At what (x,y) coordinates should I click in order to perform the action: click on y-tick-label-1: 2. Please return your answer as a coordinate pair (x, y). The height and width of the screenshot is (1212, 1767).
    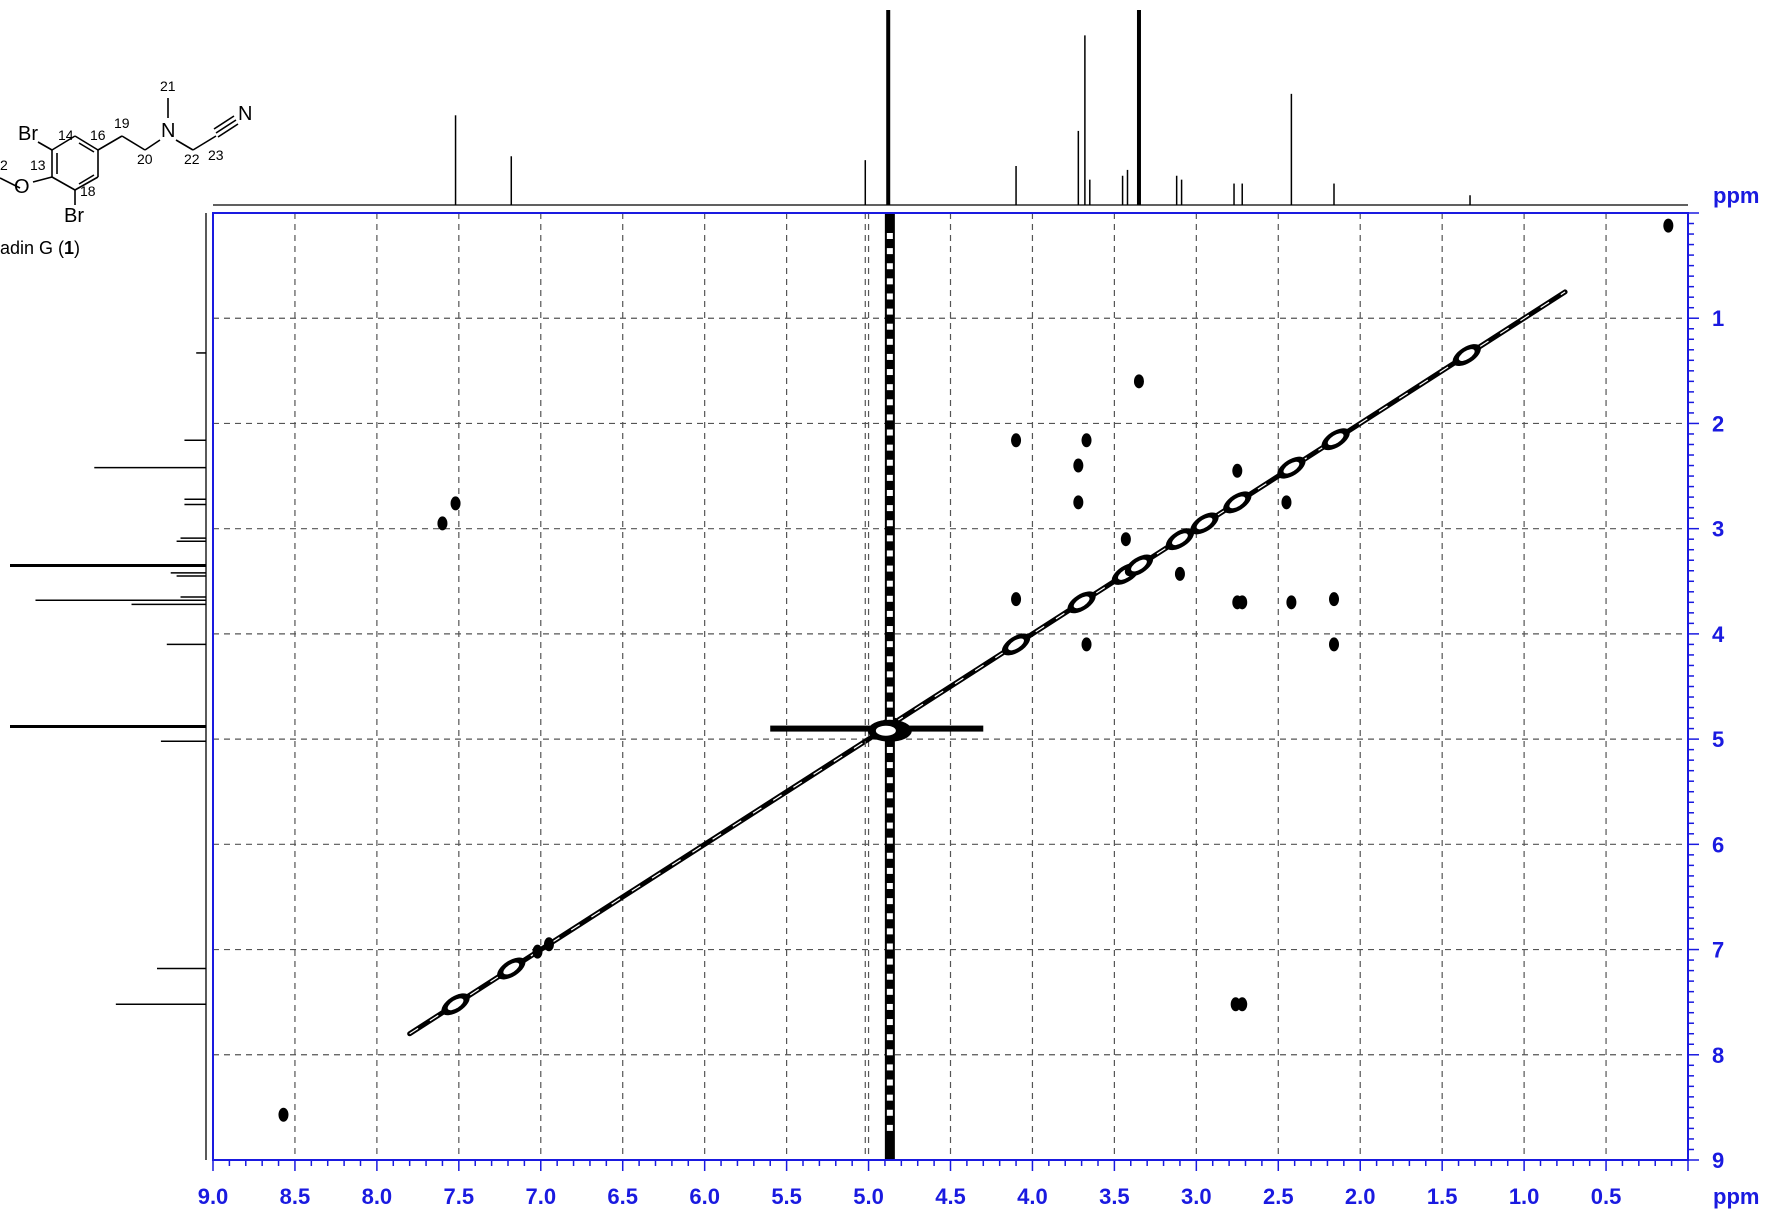
    Looking at the image, I should click on (1718, 423).